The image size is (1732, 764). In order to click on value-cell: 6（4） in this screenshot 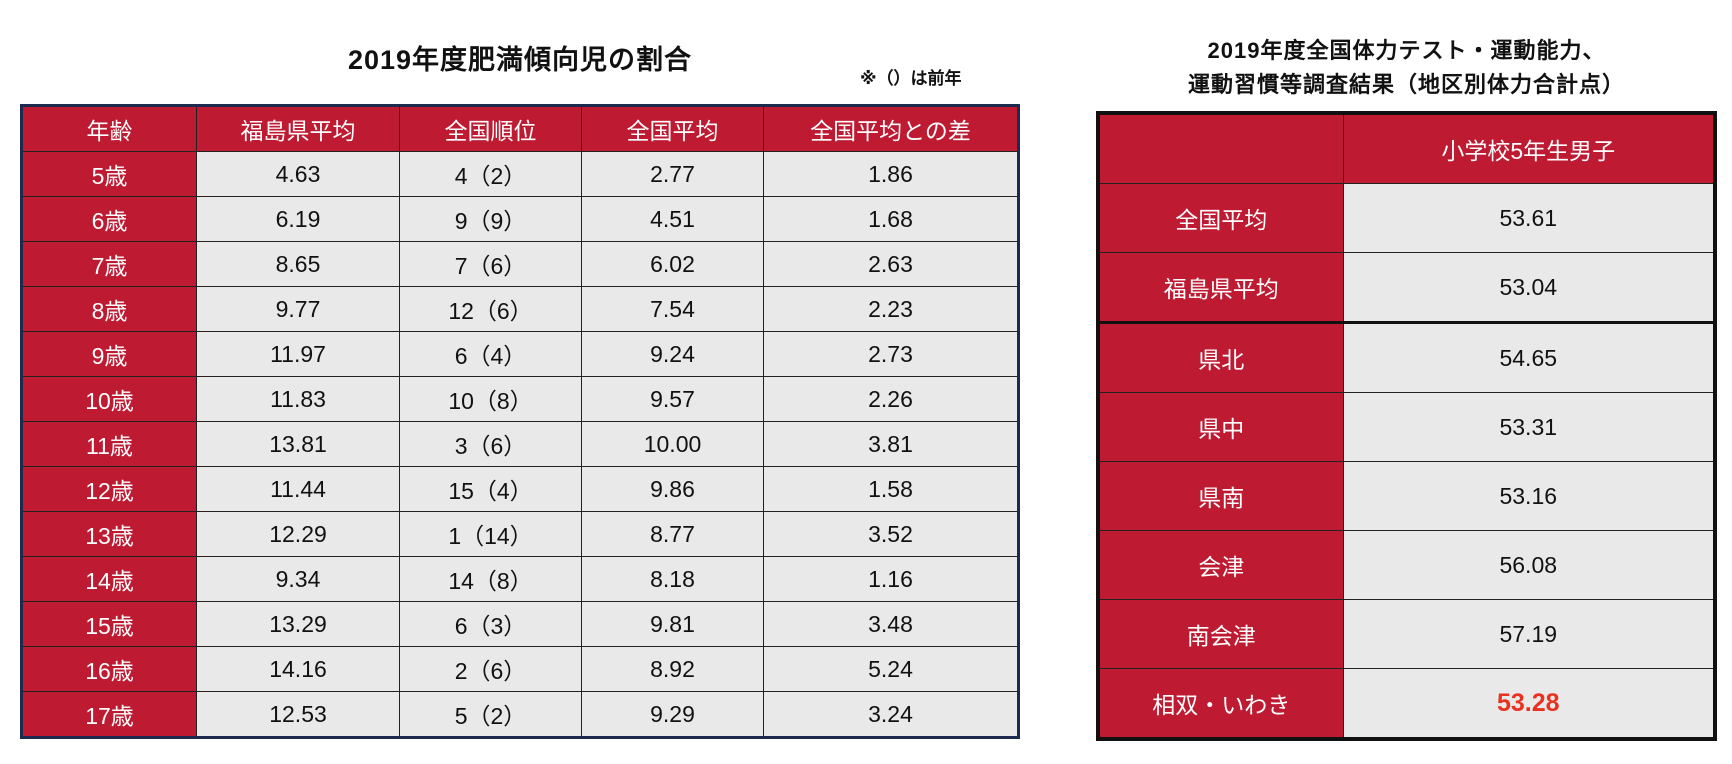, I will do `click(490, 354)`.